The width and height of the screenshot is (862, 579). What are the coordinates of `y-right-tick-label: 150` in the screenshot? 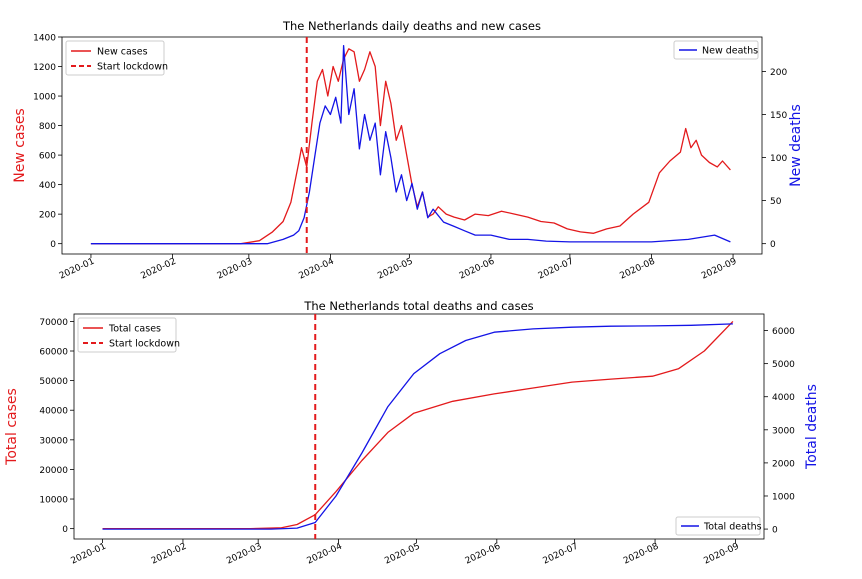 It's located at (778, 116).